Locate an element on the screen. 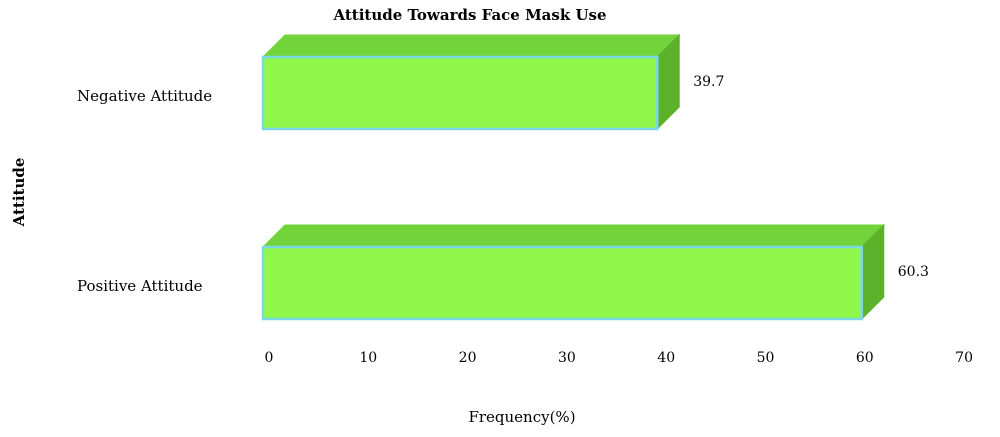 Image resolution: width=1000 pixels, height=437 pixels. bar-2: 60.3 is located at coordinates (595, 272).